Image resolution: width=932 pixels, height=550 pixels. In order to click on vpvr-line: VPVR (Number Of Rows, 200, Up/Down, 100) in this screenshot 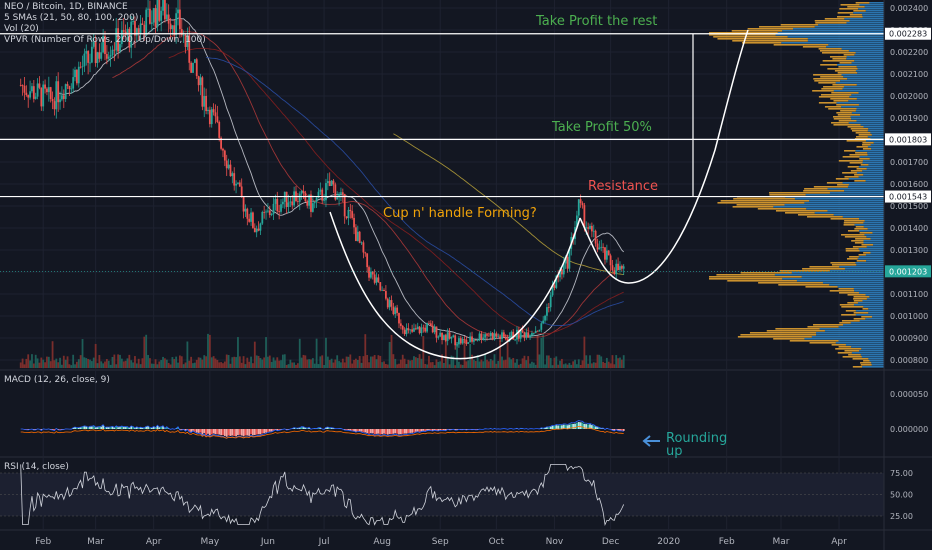, I will do `click(105, 40)`.